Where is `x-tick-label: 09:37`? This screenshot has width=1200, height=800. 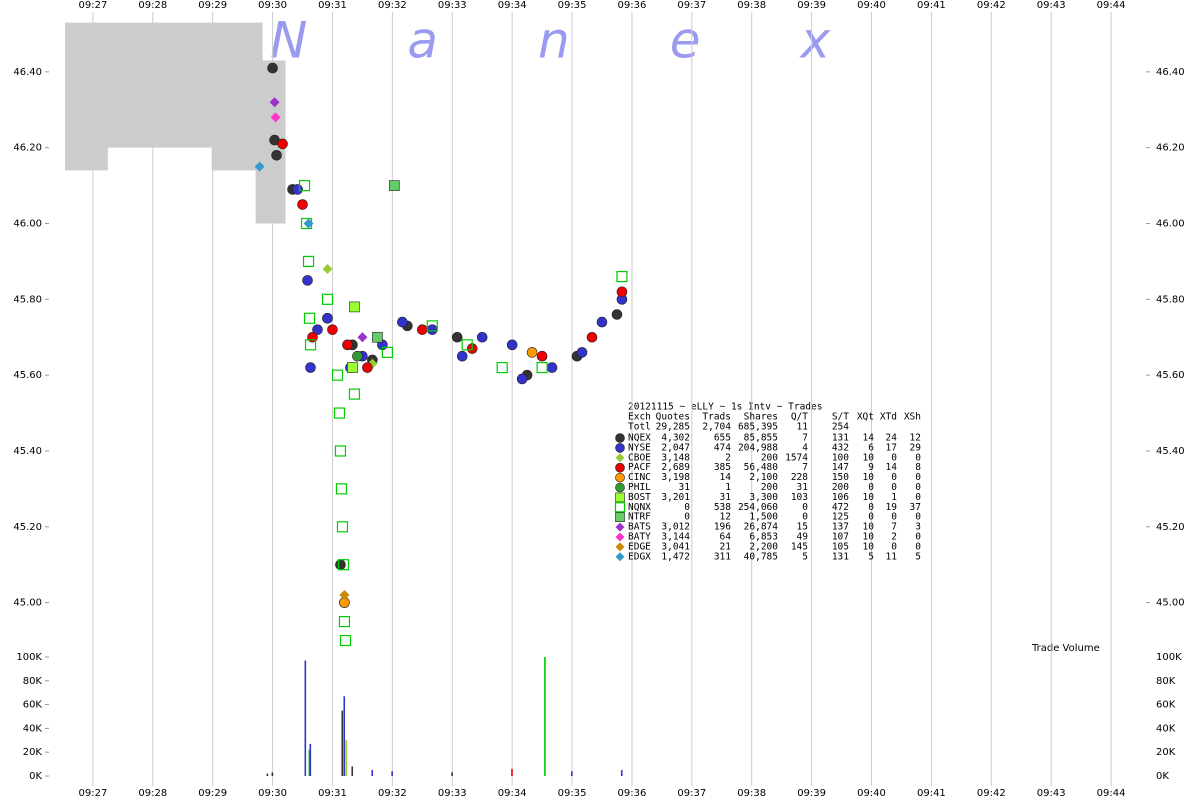
x-tick-label: 09:37 is located at coordinates (691, 793).